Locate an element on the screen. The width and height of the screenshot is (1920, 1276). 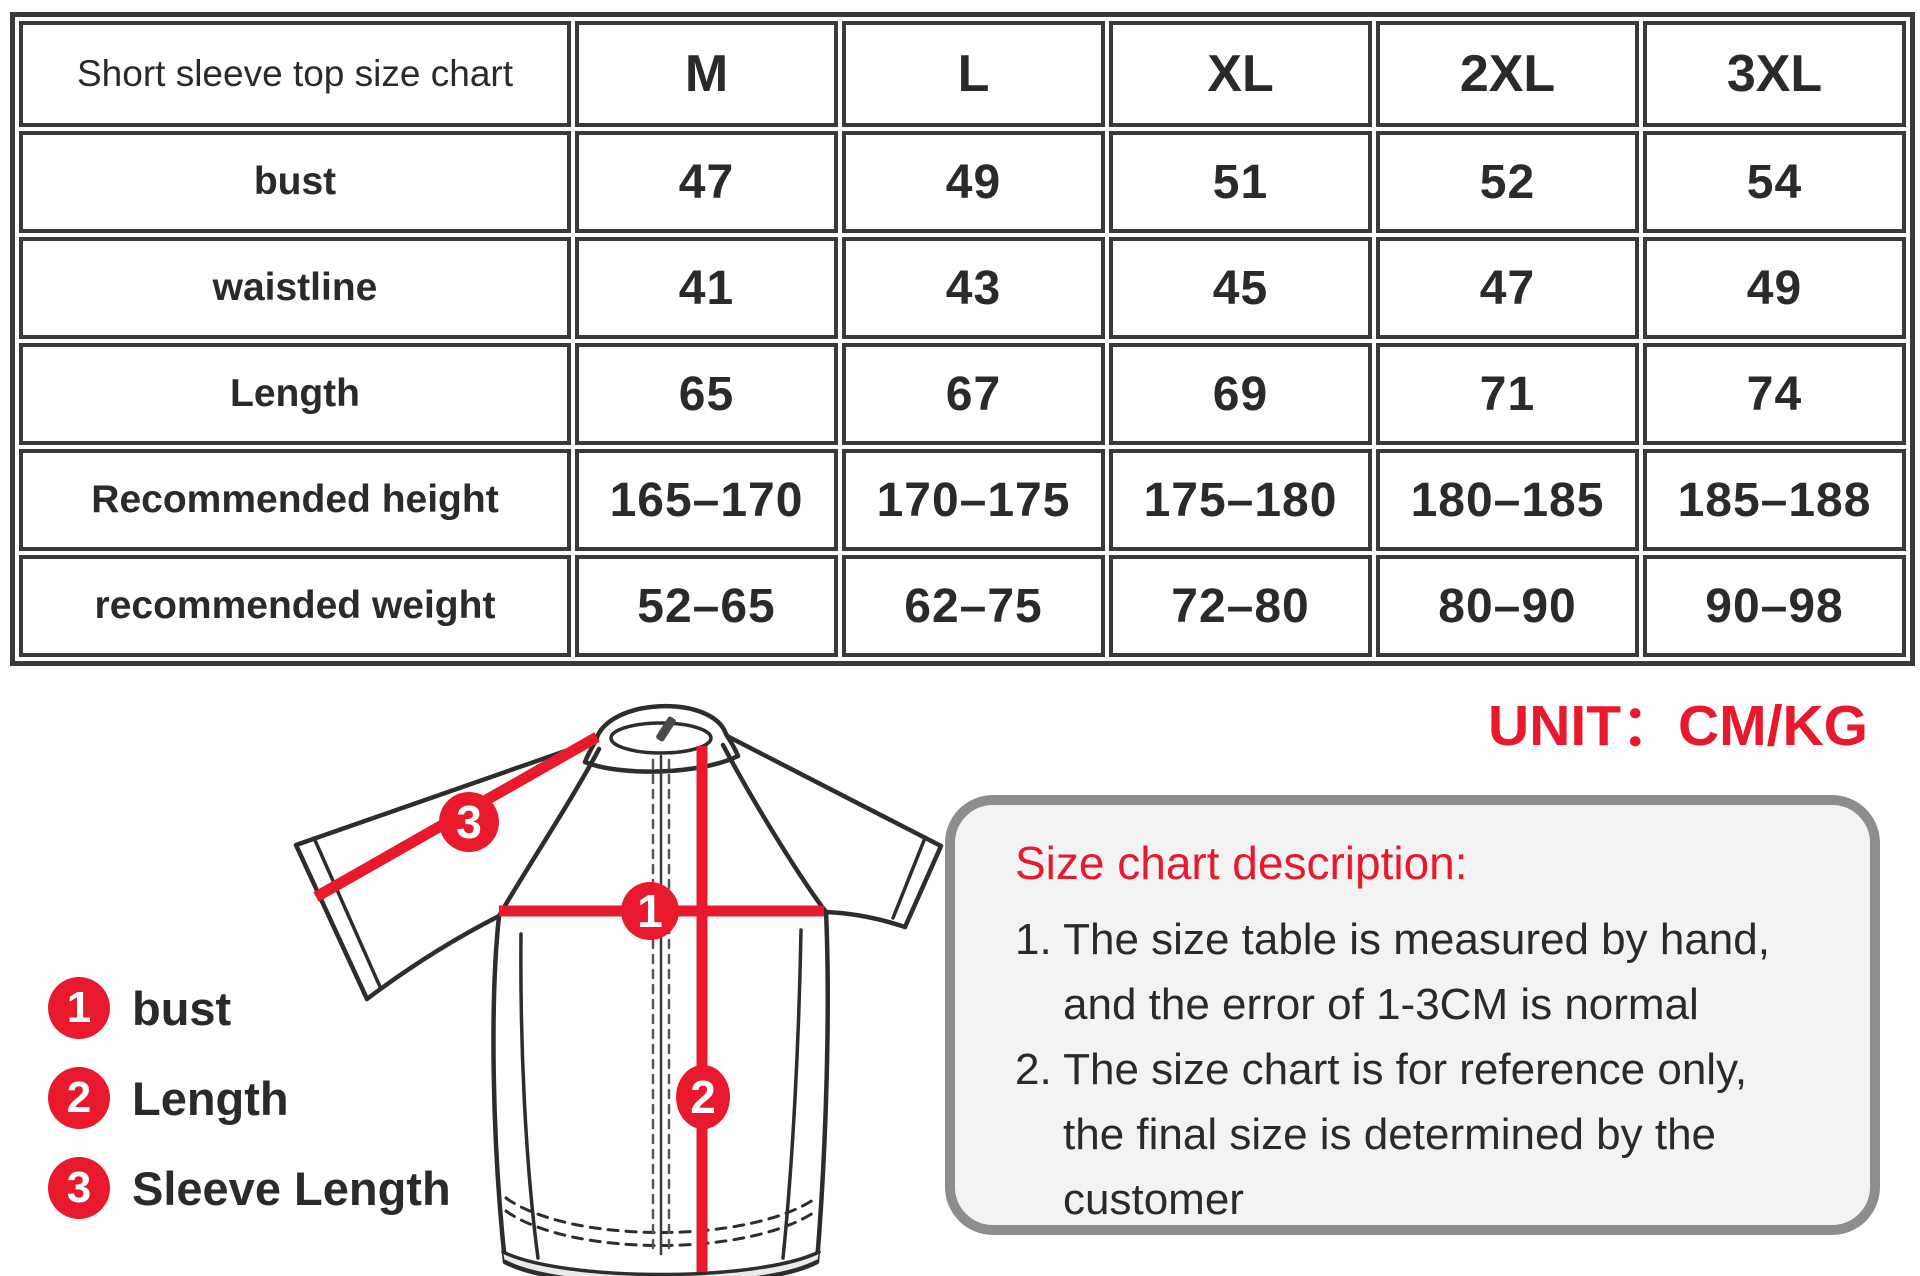
right-underarm-seam is located at coordinates (865, 919).